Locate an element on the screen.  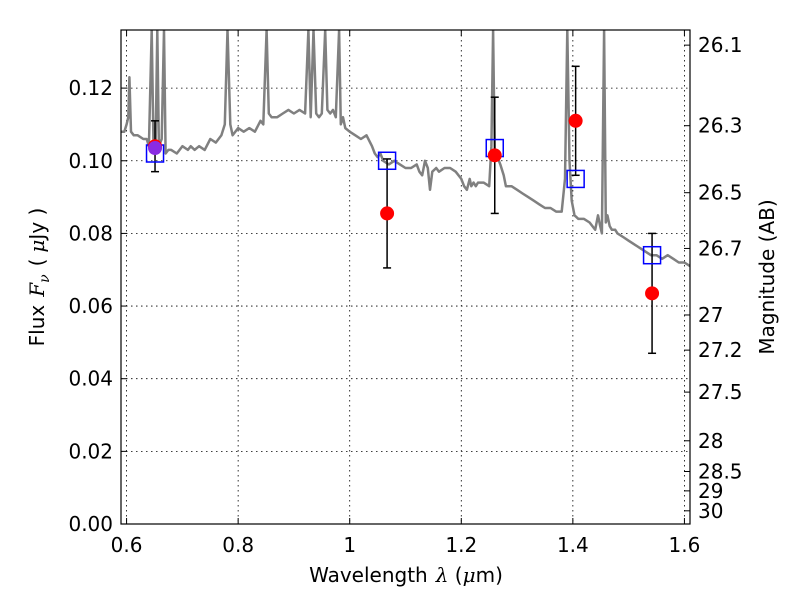
y2-tick-label: 30 is located at coordinates (710, 511).